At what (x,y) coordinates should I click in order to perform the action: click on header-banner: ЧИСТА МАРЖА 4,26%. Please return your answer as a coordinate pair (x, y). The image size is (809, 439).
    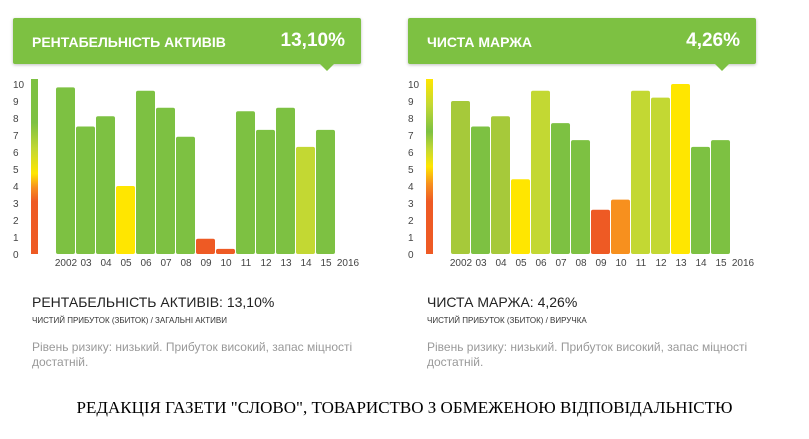
    Looking at the image, I should click on (582, 41).